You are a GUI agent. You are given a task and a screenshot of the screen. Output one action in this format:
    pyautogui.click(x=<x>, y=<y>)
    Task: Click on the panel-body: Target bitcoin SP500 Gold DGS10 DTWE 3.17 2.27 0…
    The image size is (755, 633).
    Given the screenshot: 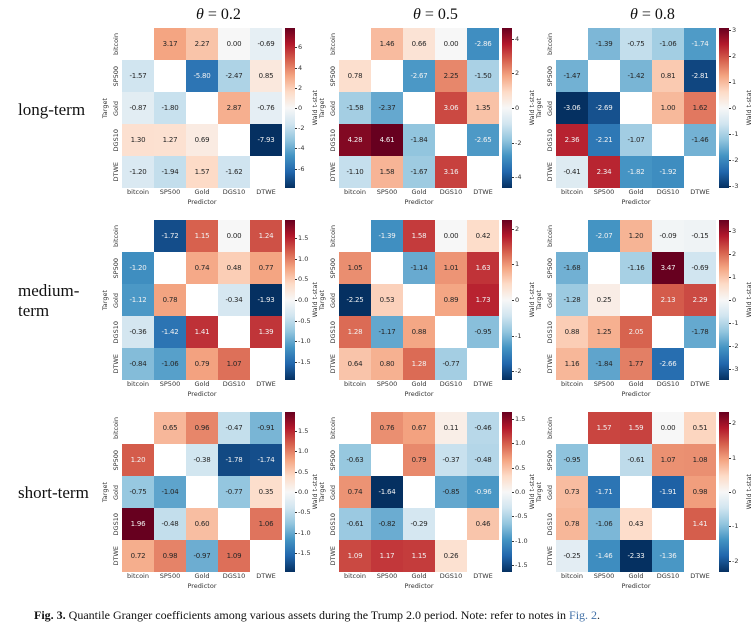 What is the action you would take?
    pyautogui.click(x=209, y=108)
    